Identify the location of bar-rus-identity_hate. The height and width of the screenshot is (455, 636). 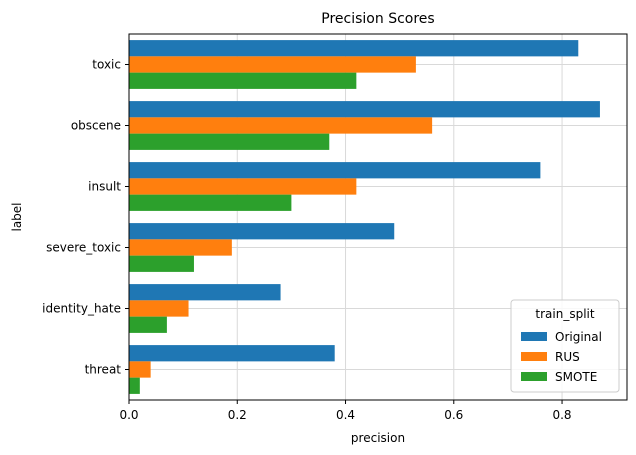
(159, 308).